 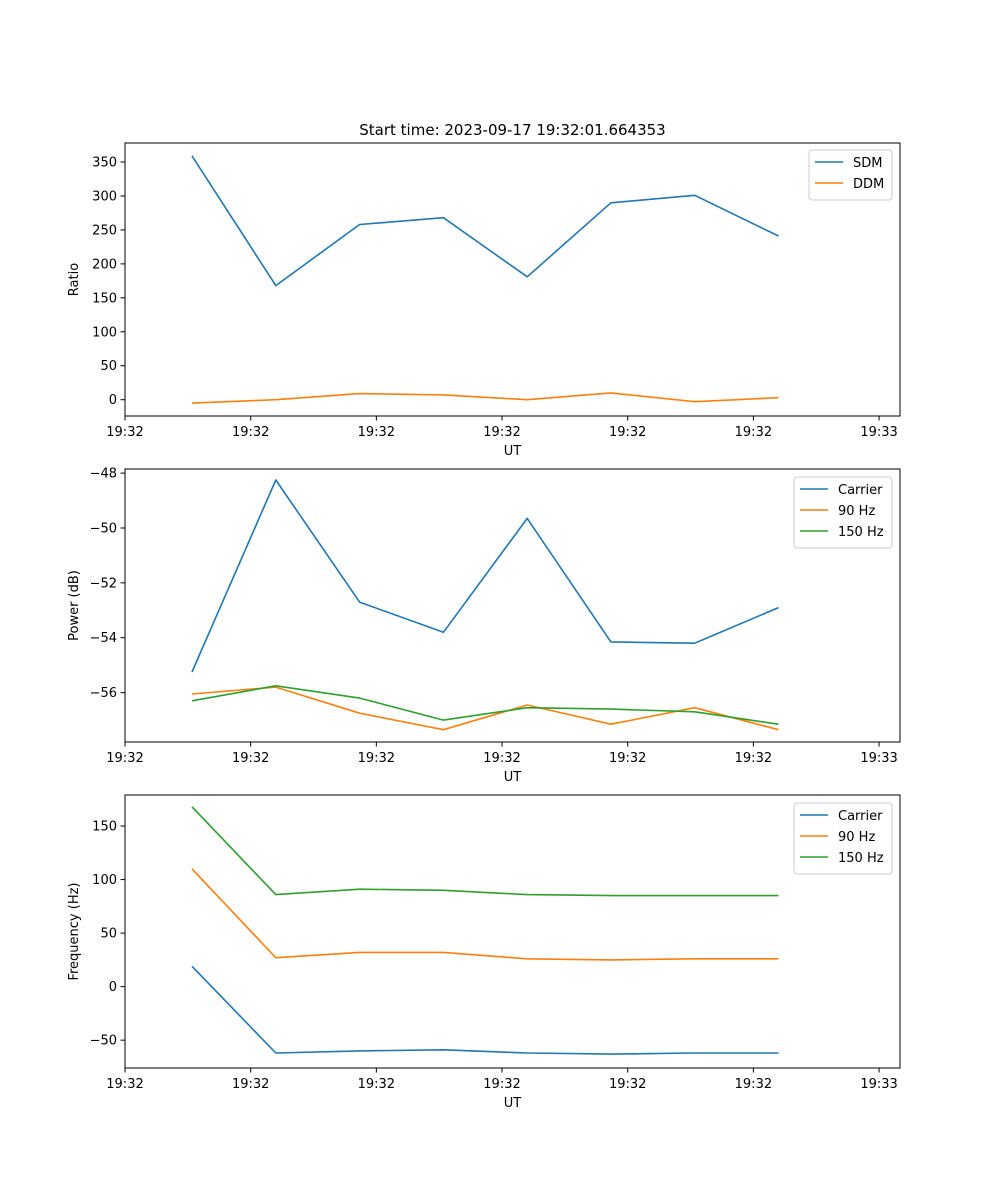 I want to click on chart-title: Start time: 2023-09-17 19:32:01.664353, so click(x=512, y=130).